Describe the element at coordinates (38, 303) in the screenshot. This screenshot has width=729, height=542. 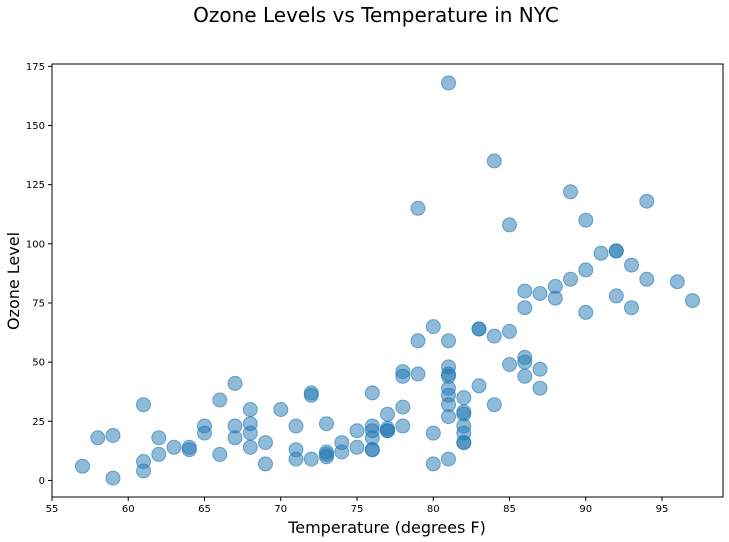
I see `y-tick-label: 75` at that location.